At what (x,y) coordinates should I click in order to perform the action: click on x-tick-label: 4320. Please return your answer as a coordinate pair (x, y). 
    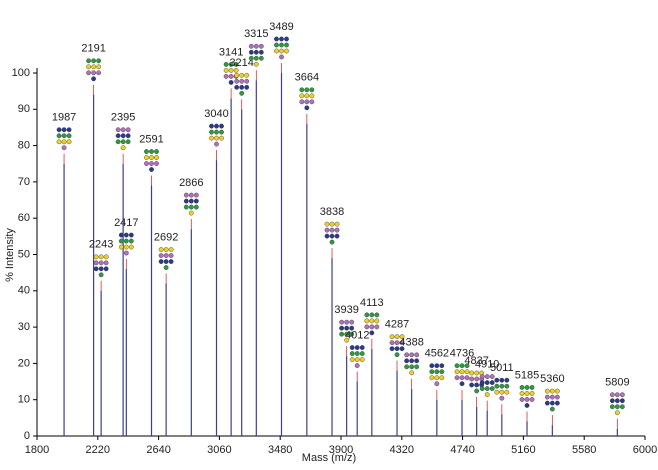
    Looking at the image, I should click on (402, 450).